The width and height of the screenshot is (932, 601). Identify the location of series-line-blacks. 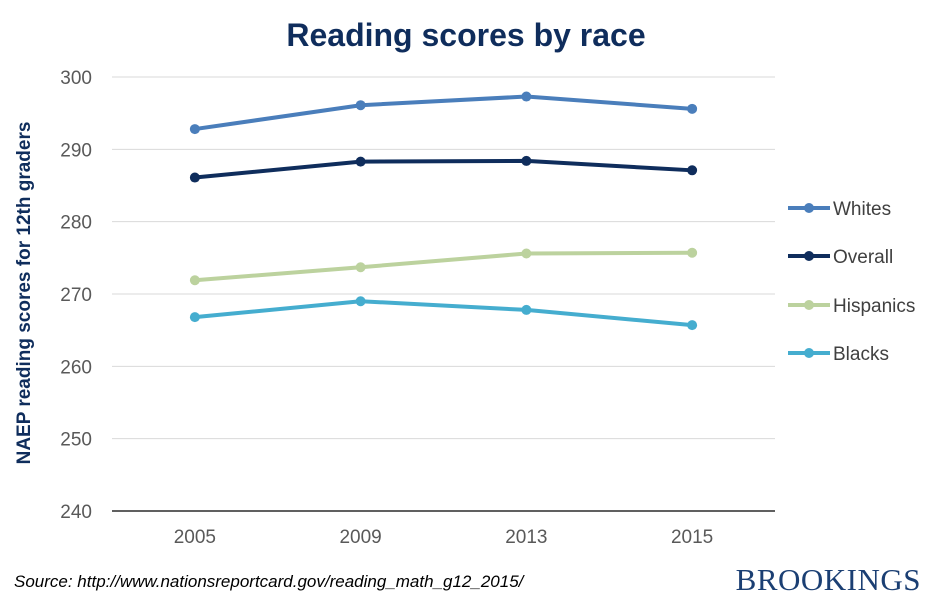
(443, 313).